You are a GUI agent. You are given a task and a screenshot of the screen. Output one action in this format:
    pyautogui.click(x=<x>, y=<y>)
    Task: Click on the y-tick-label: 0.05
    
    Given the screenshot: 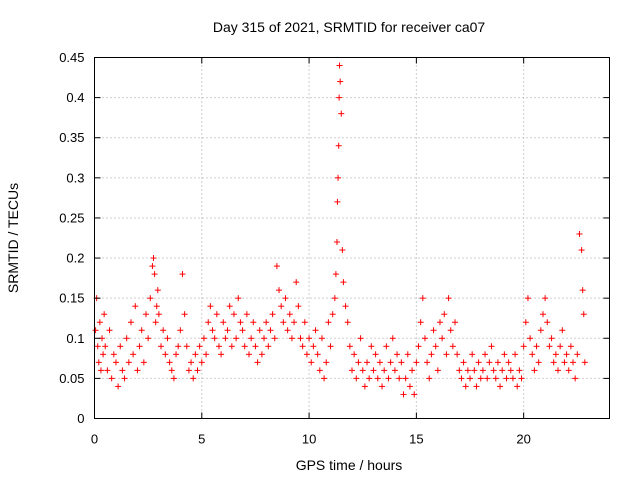 What is the action you would take?
    pyautogui.click(x=71, y=378)
    